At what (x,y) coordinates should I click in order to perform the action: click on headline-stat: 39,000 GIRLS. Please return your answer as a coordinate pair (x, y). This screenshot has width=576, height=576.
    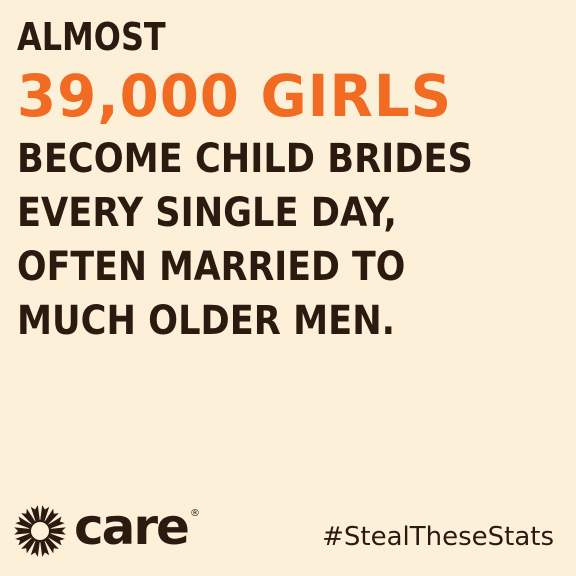
    Looking at the image, I should click on (235, 96).